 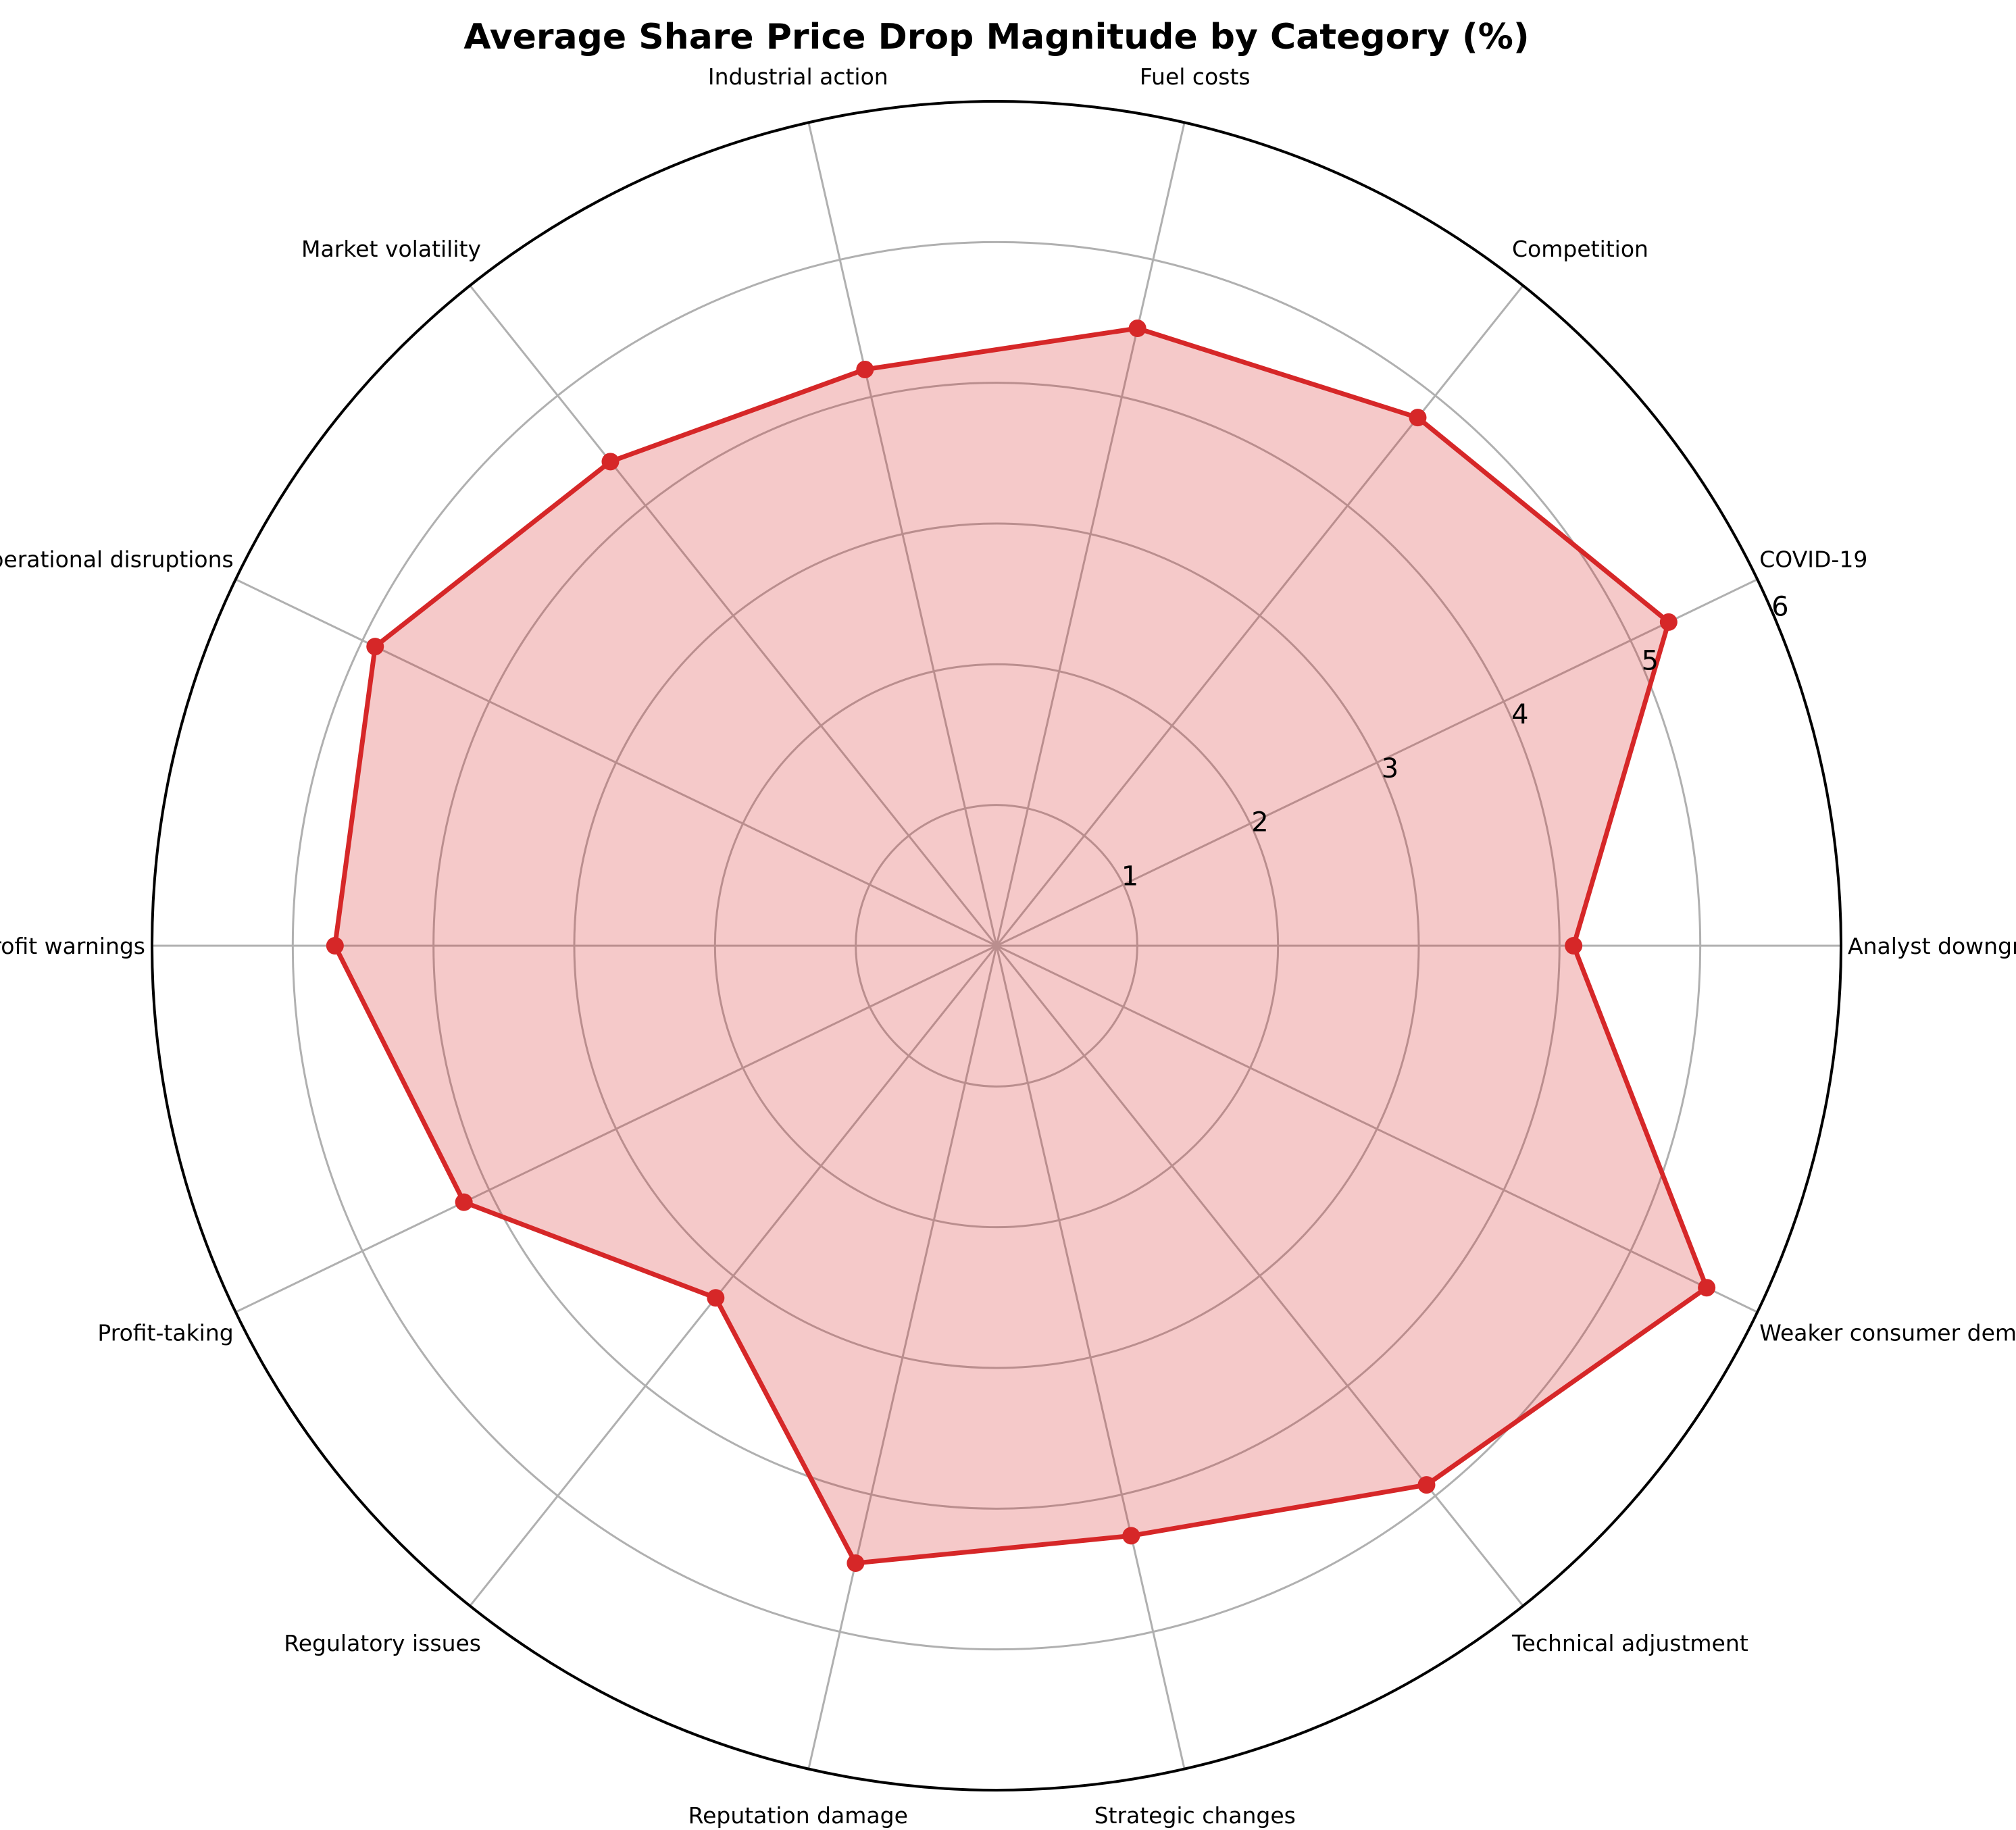 I want to click on radial-tick-label: 4, so click(x=1519, y=714).